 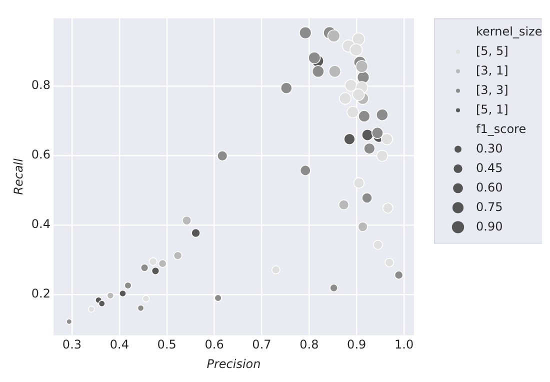 I want to click on legend-label: 0.60, so click(x=489, y=187).